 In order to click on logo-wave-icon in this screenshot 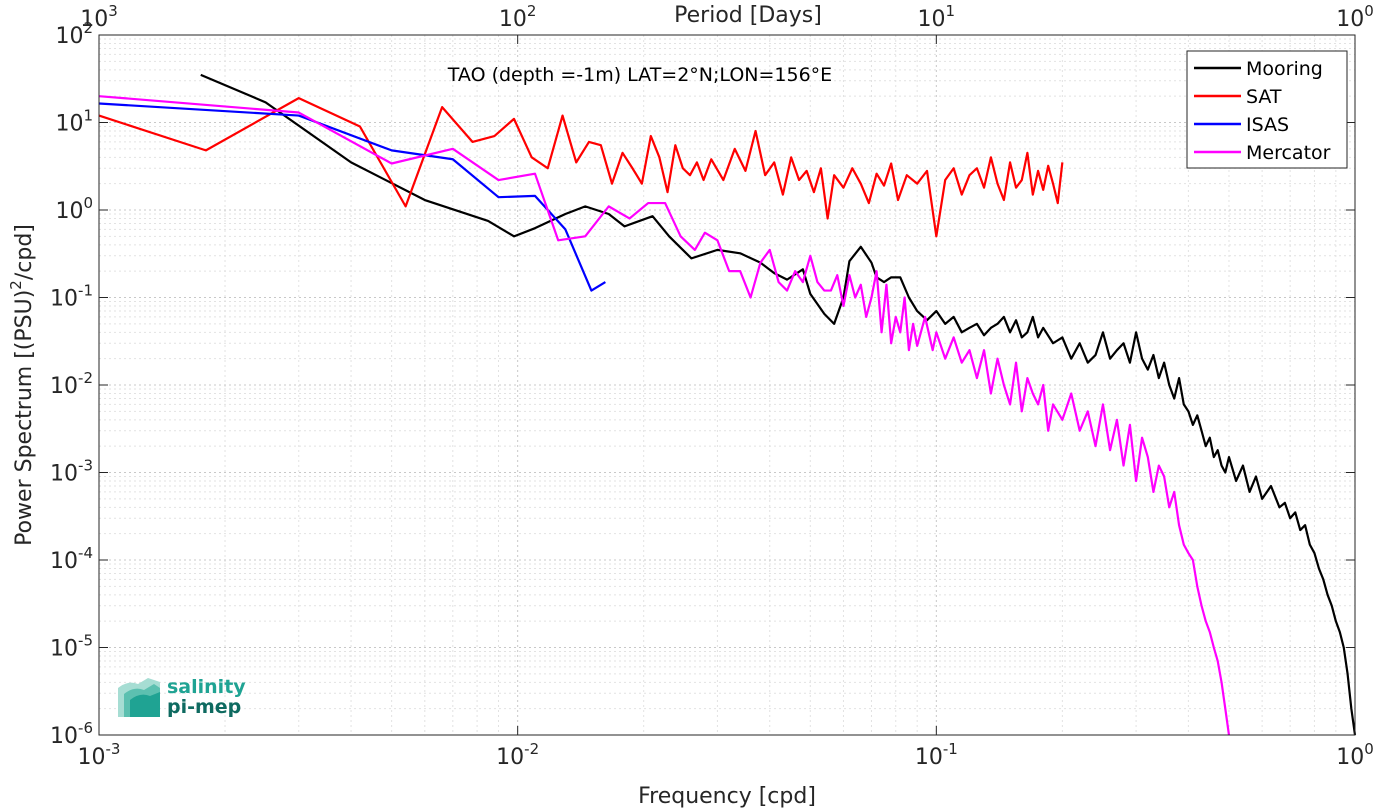, I will do `click(139, 697)`.